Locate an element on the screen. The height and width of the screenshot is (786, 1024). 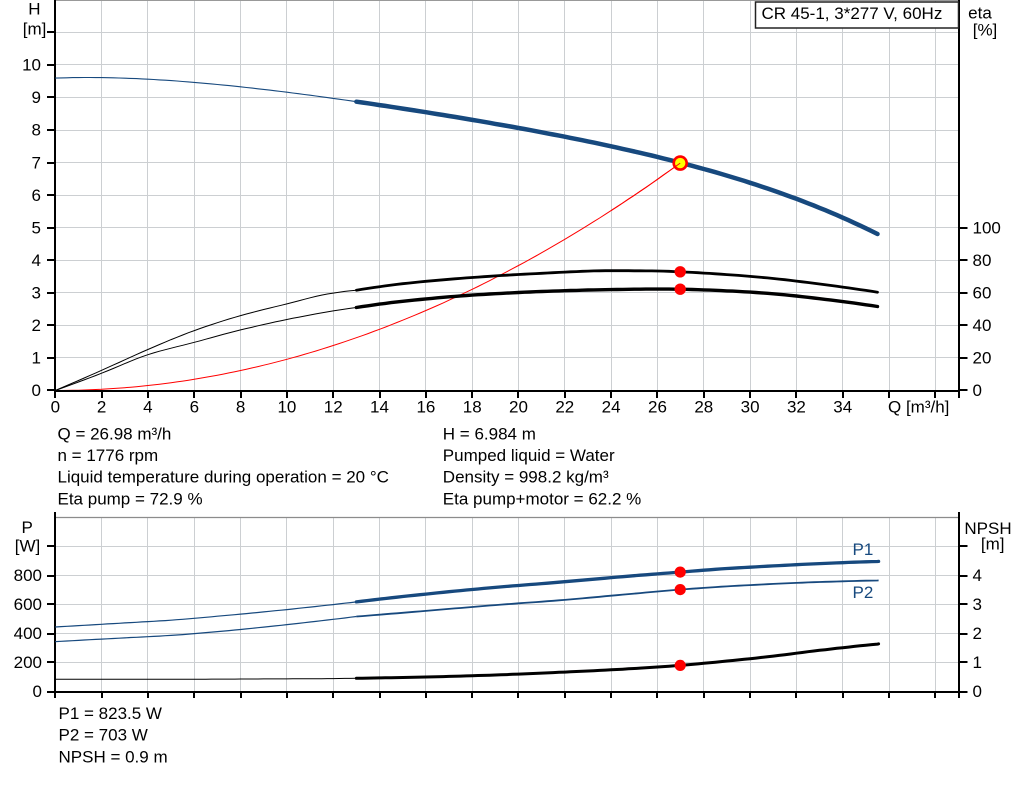
svg-text: H = 6.984 m is located at coordinates (489, 433).